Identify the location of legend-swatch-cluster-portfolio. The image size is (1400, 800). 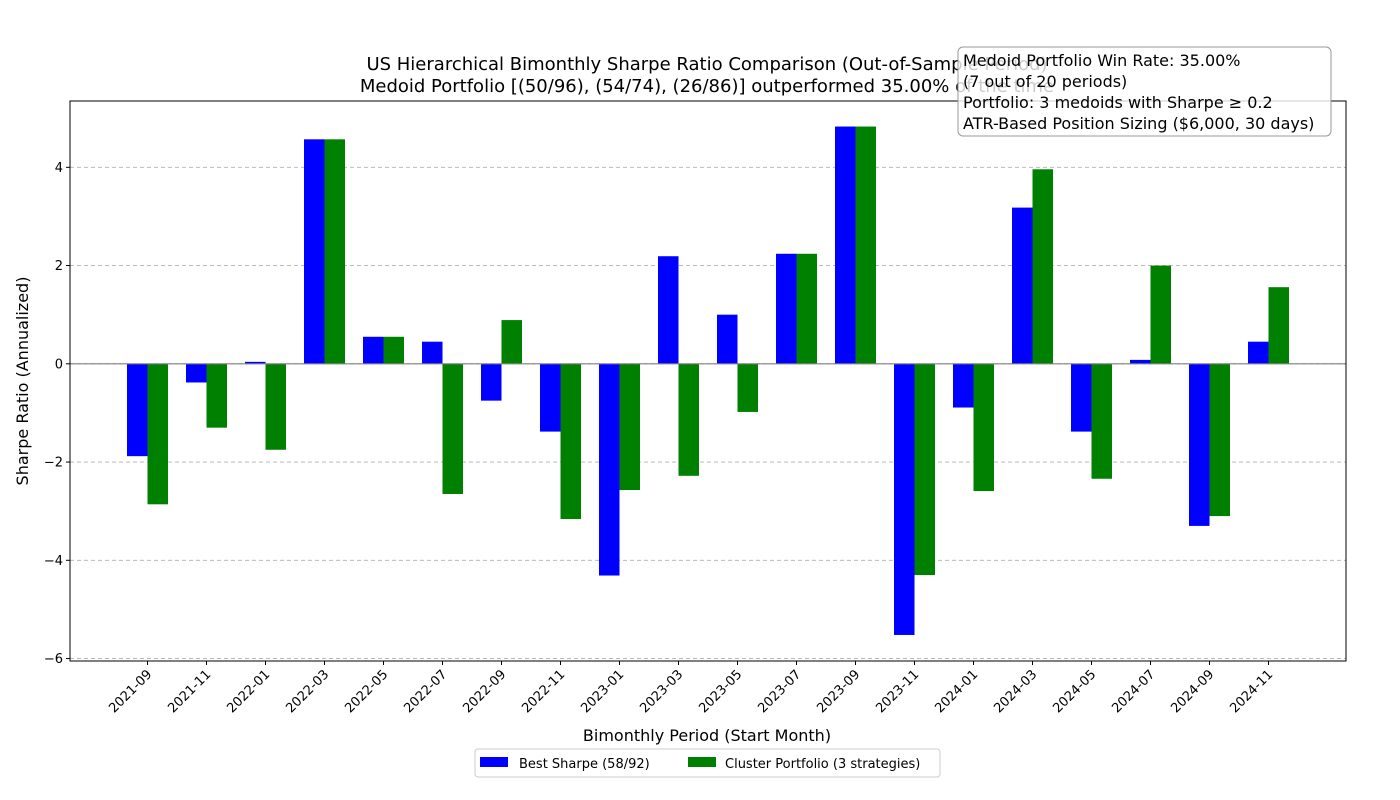
(702, 762).